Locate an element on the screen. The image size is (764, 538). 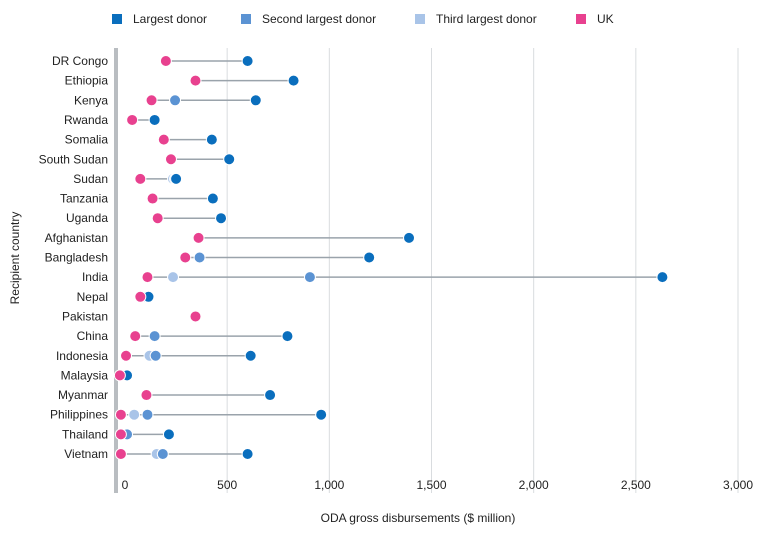
legend-item-third-largest-donor: Third largest donor is located at coordinates (476, 19).